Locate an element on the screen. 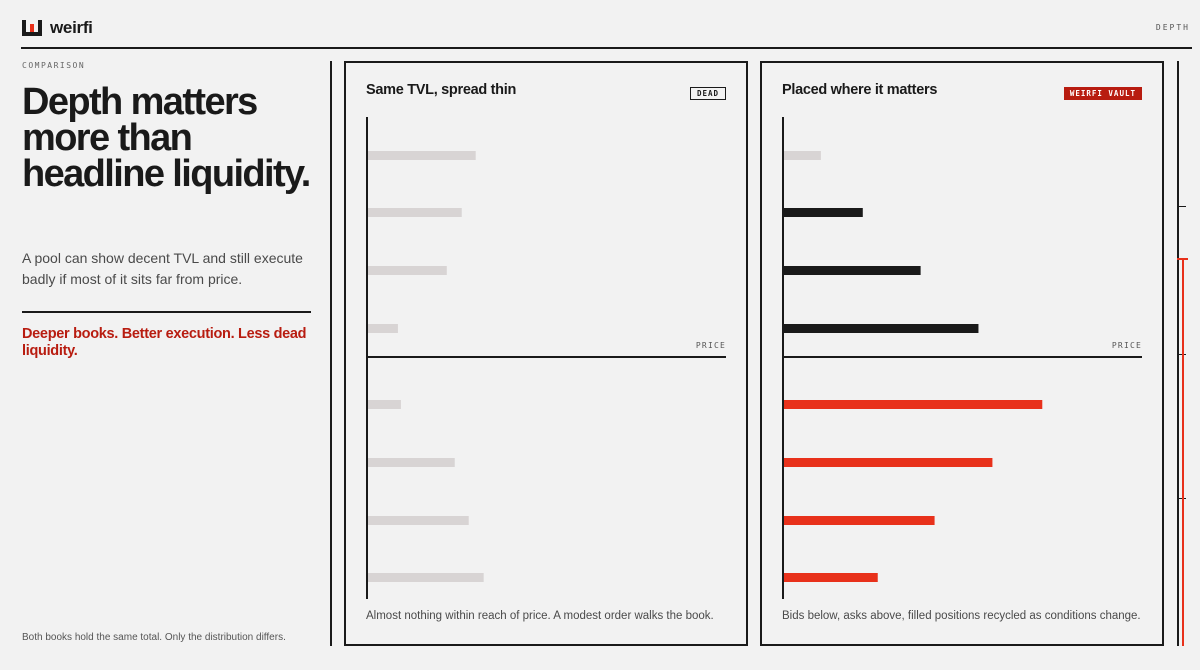 This screenshot has width=1200, height=670. panel-title: Placed where it matters is located at coordinates (860, 90).